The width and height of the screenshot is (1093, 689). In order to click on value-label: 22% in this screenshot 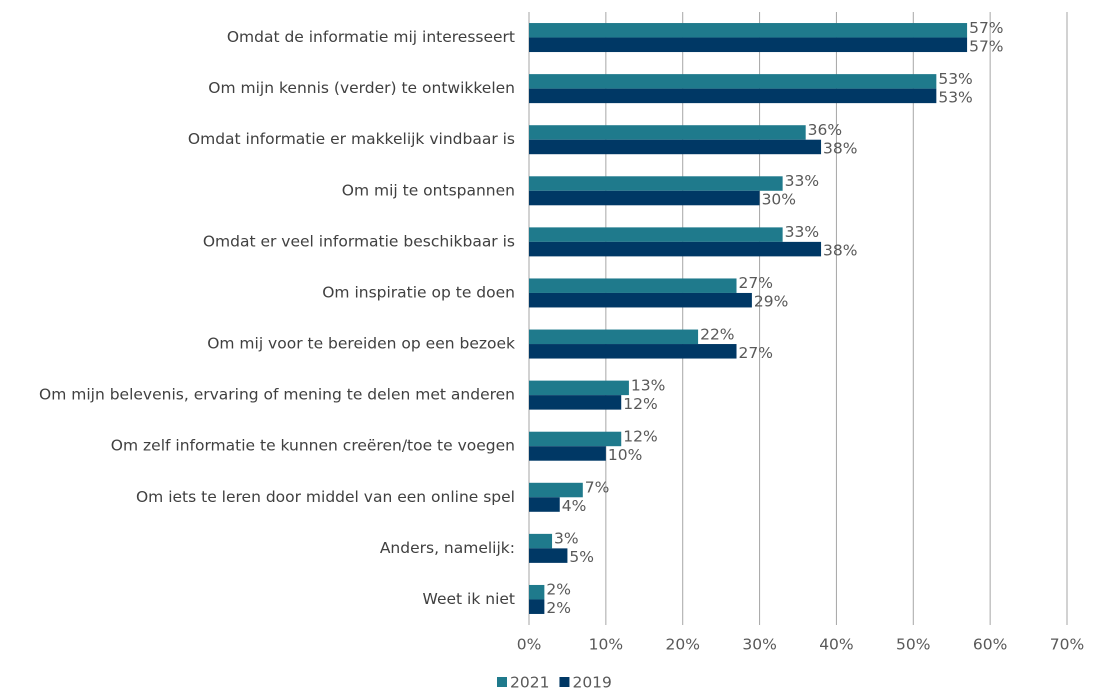, I will do `click(717, 334)`.